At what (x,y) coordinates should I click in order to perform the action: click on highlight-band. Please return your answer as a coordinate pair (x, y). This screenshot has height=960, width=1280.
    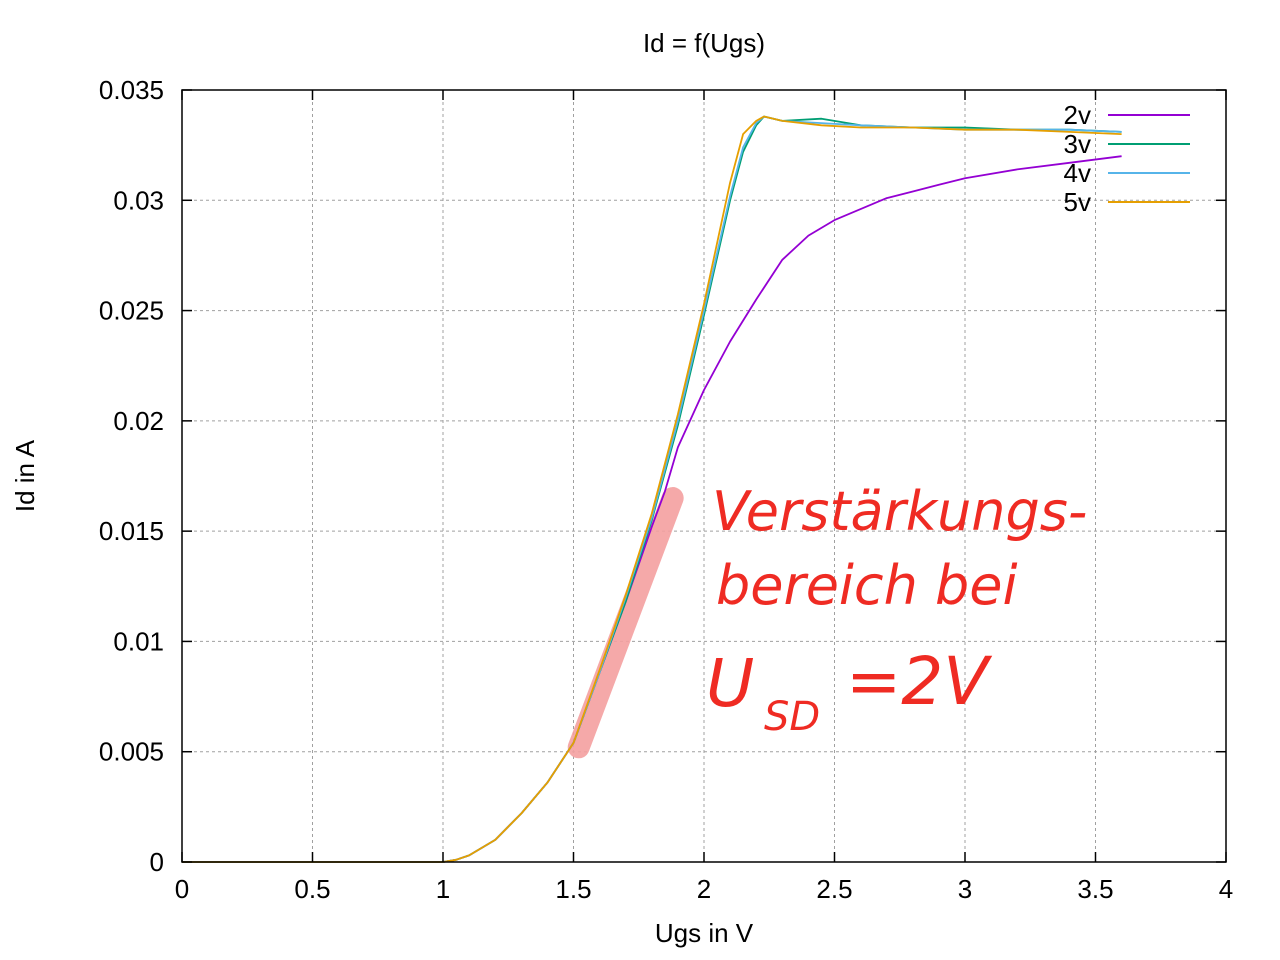
    Looking at the image, I should click on (625, 623).